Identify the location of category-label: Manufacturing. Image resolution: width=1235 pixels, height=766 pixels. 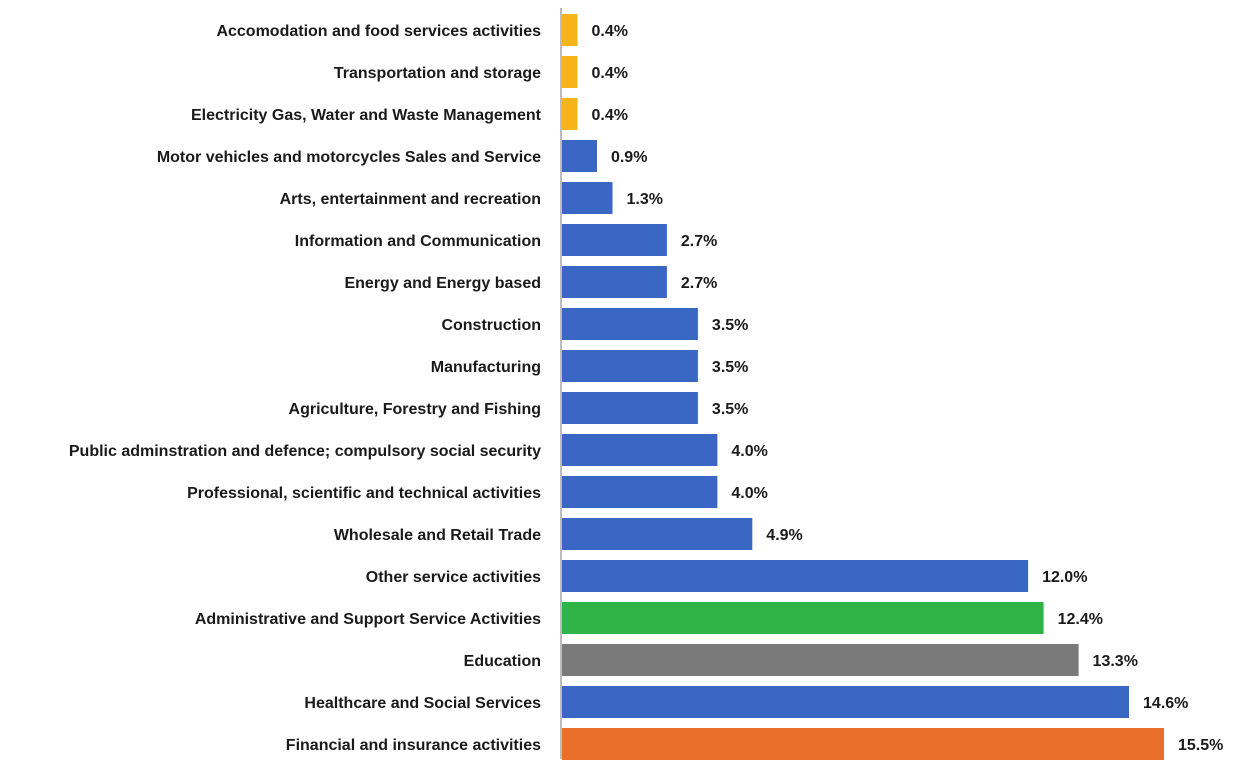
(486, 367).